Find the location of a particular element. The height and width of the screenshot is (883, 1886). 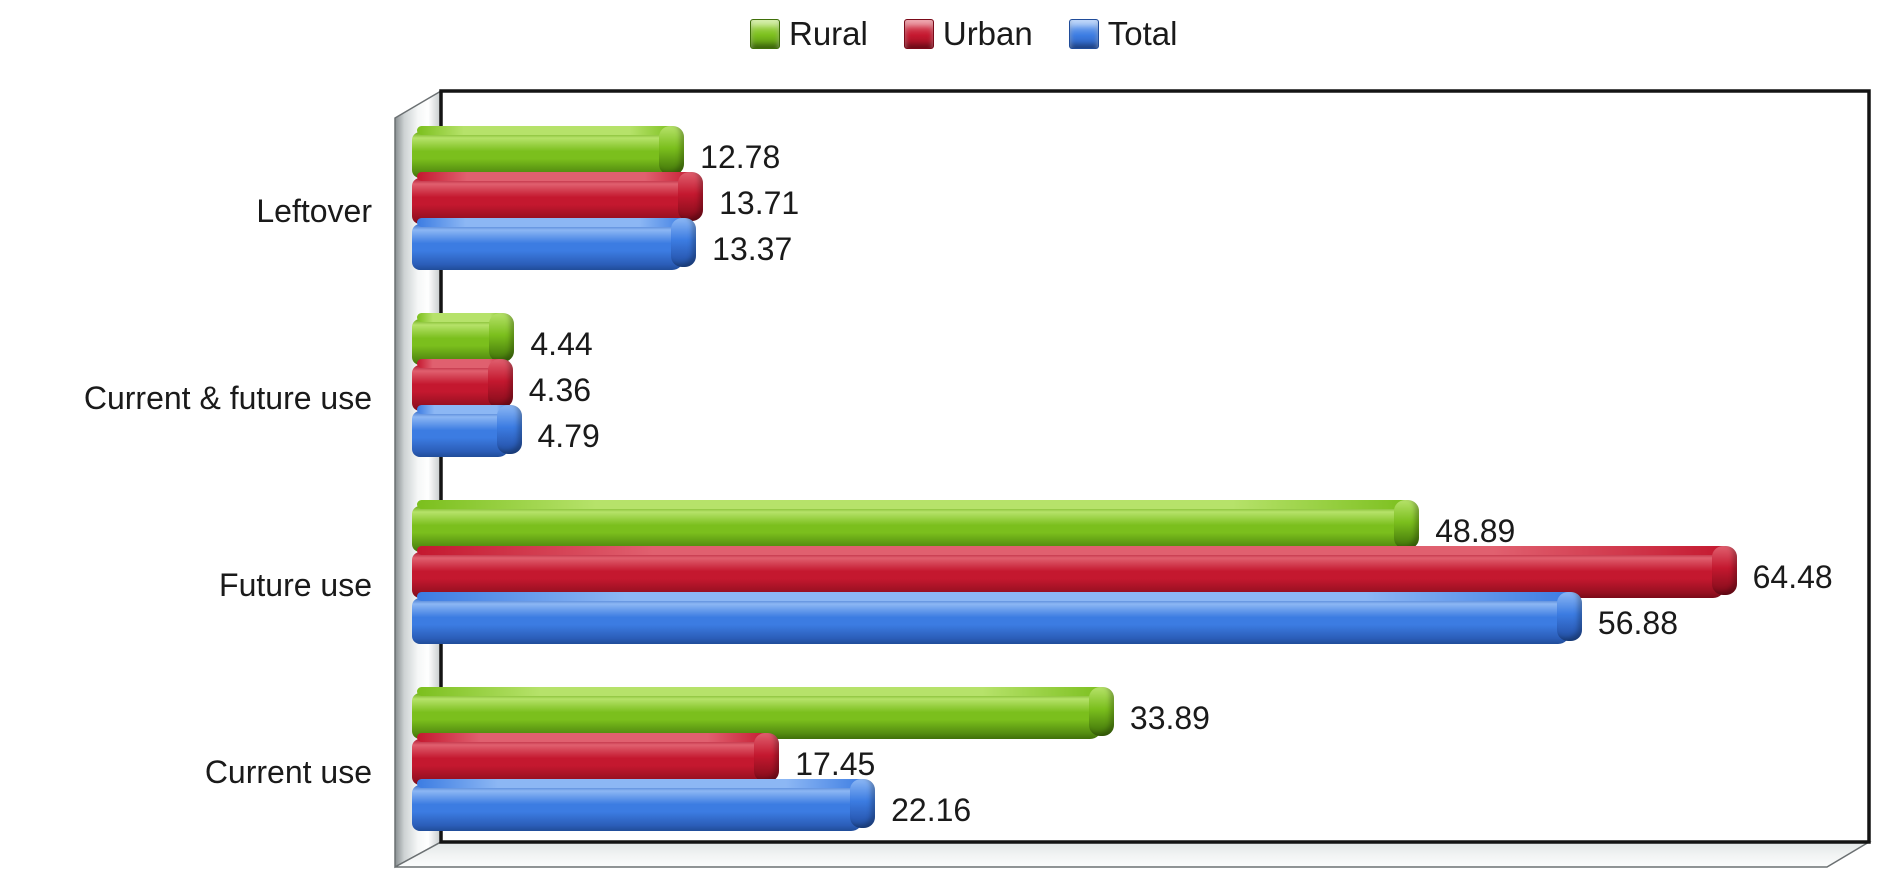

bar-row: 12.78 is located at coordinates (1124, 152).